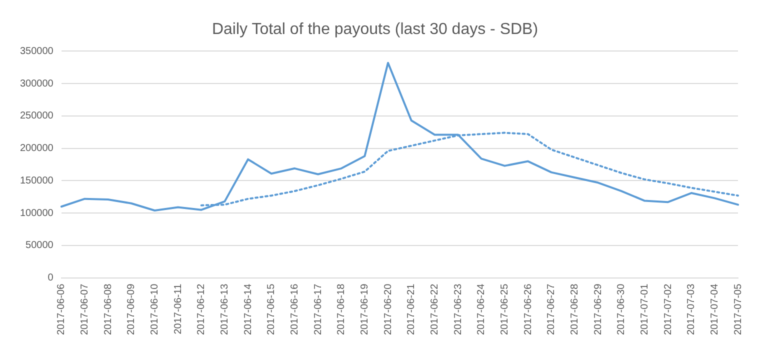 The width and height of the screenshot is (768, 349). Describe the element at coordinates (504, 309) in the screenshot. I see `x-tick-label: 2017-06-25` at that location.